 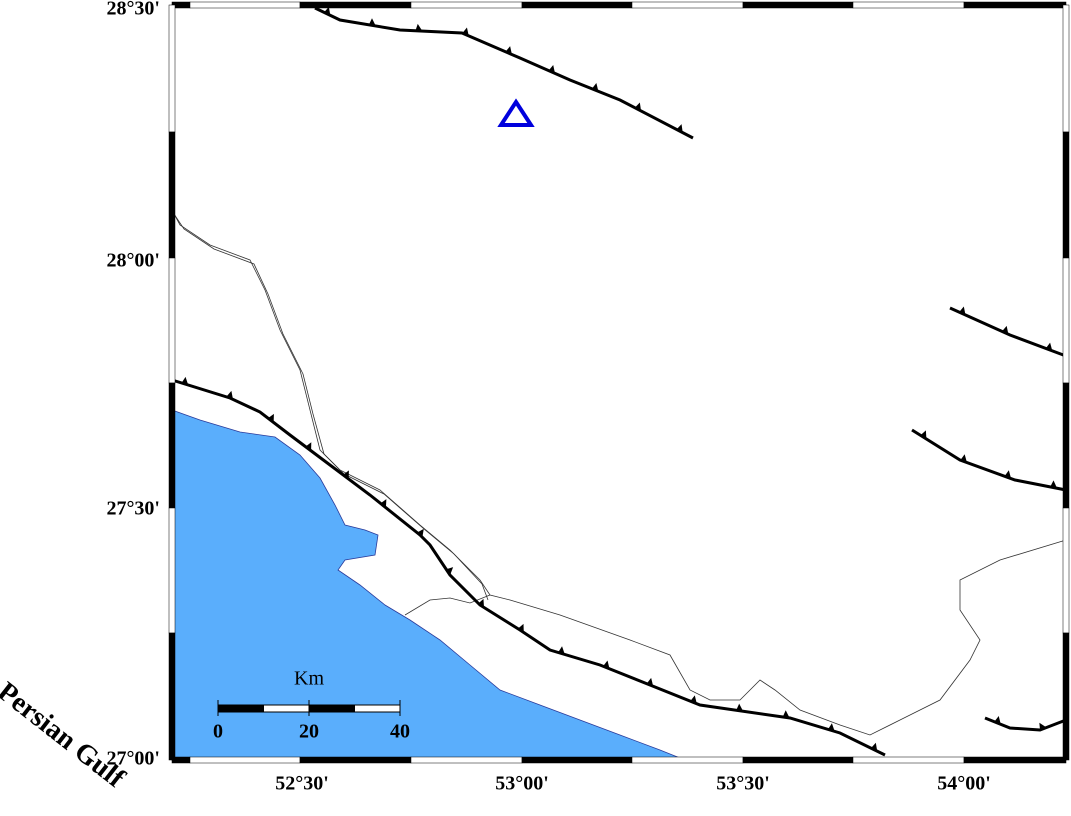 What do you see at coordinates (522, 784) in the screenshot?
I see `lon-label: 53°00'` at bounding box center [522, 784].